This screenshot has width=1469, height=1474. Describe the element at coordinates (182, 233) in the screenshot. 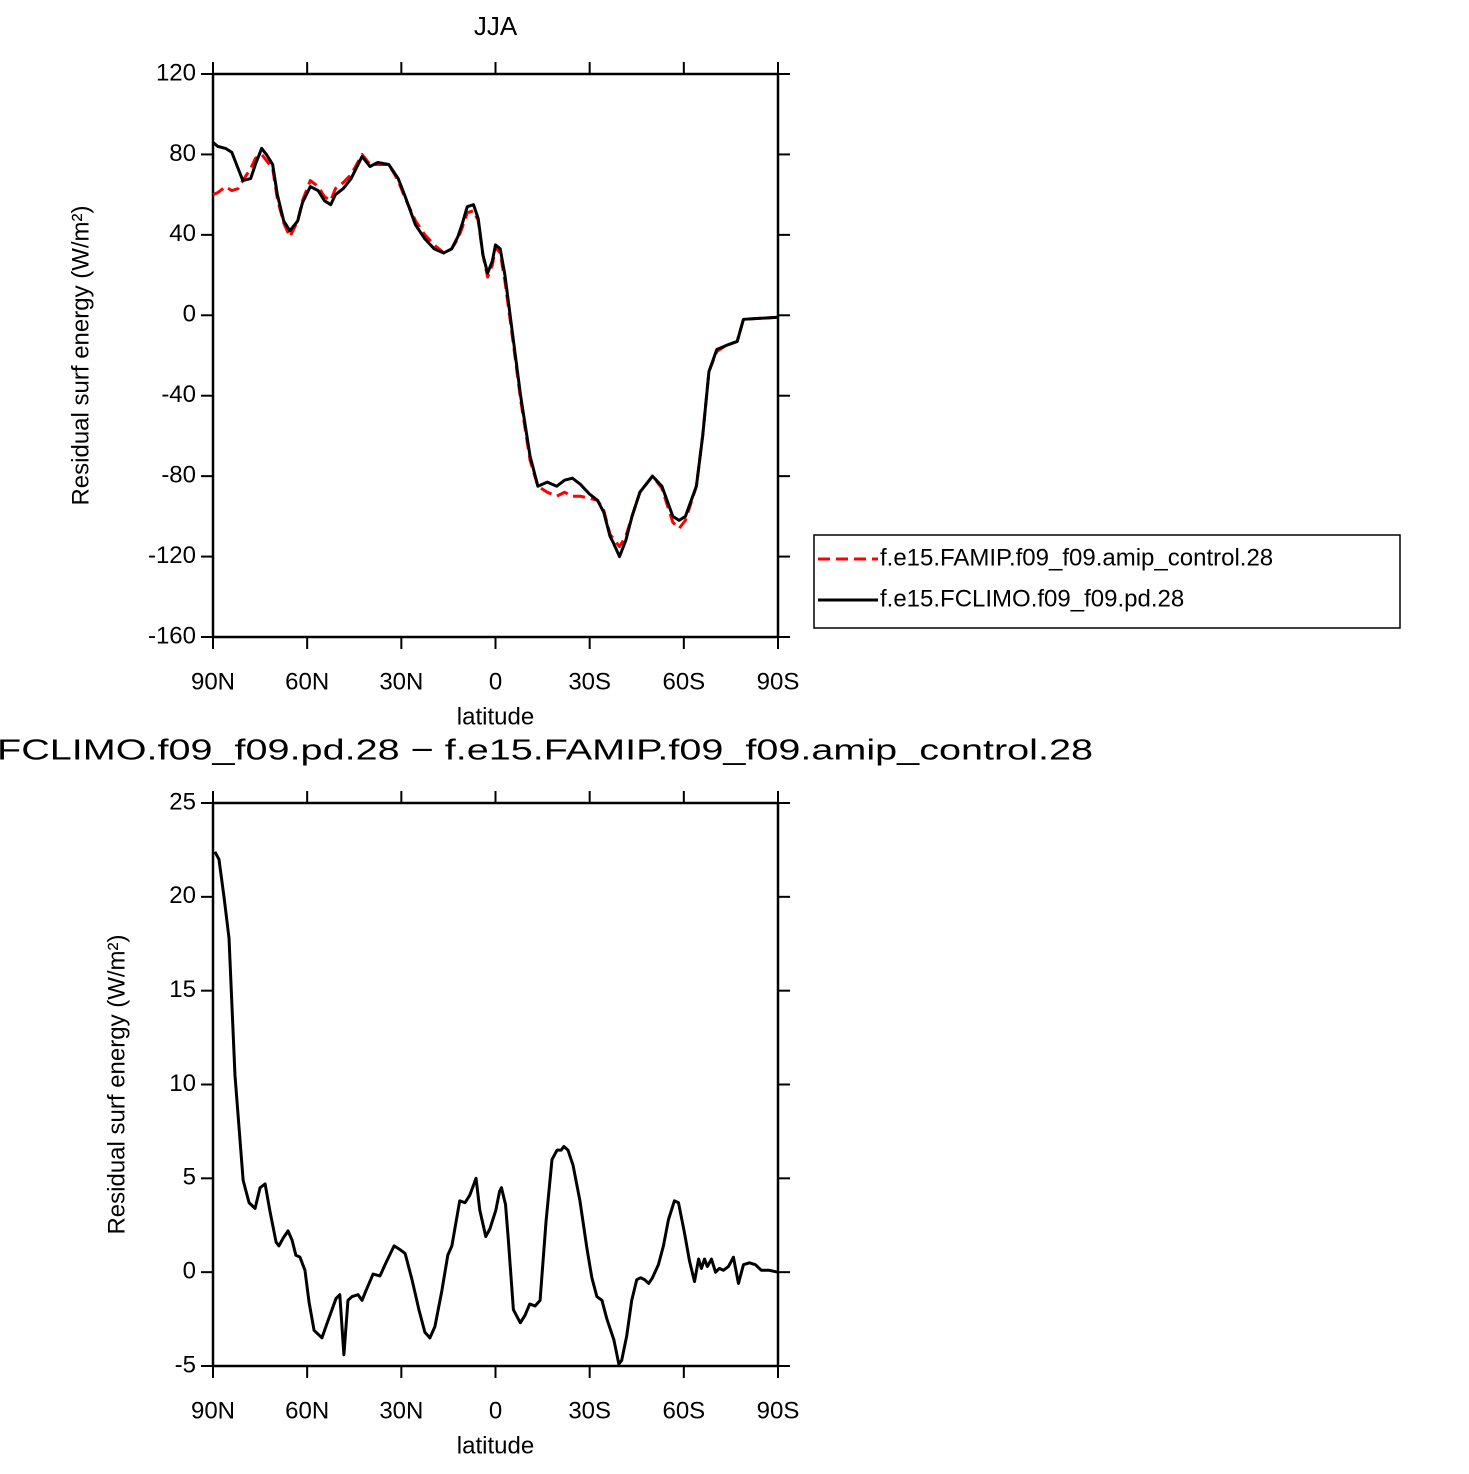

I see `y-tick-label: 40` at that location.